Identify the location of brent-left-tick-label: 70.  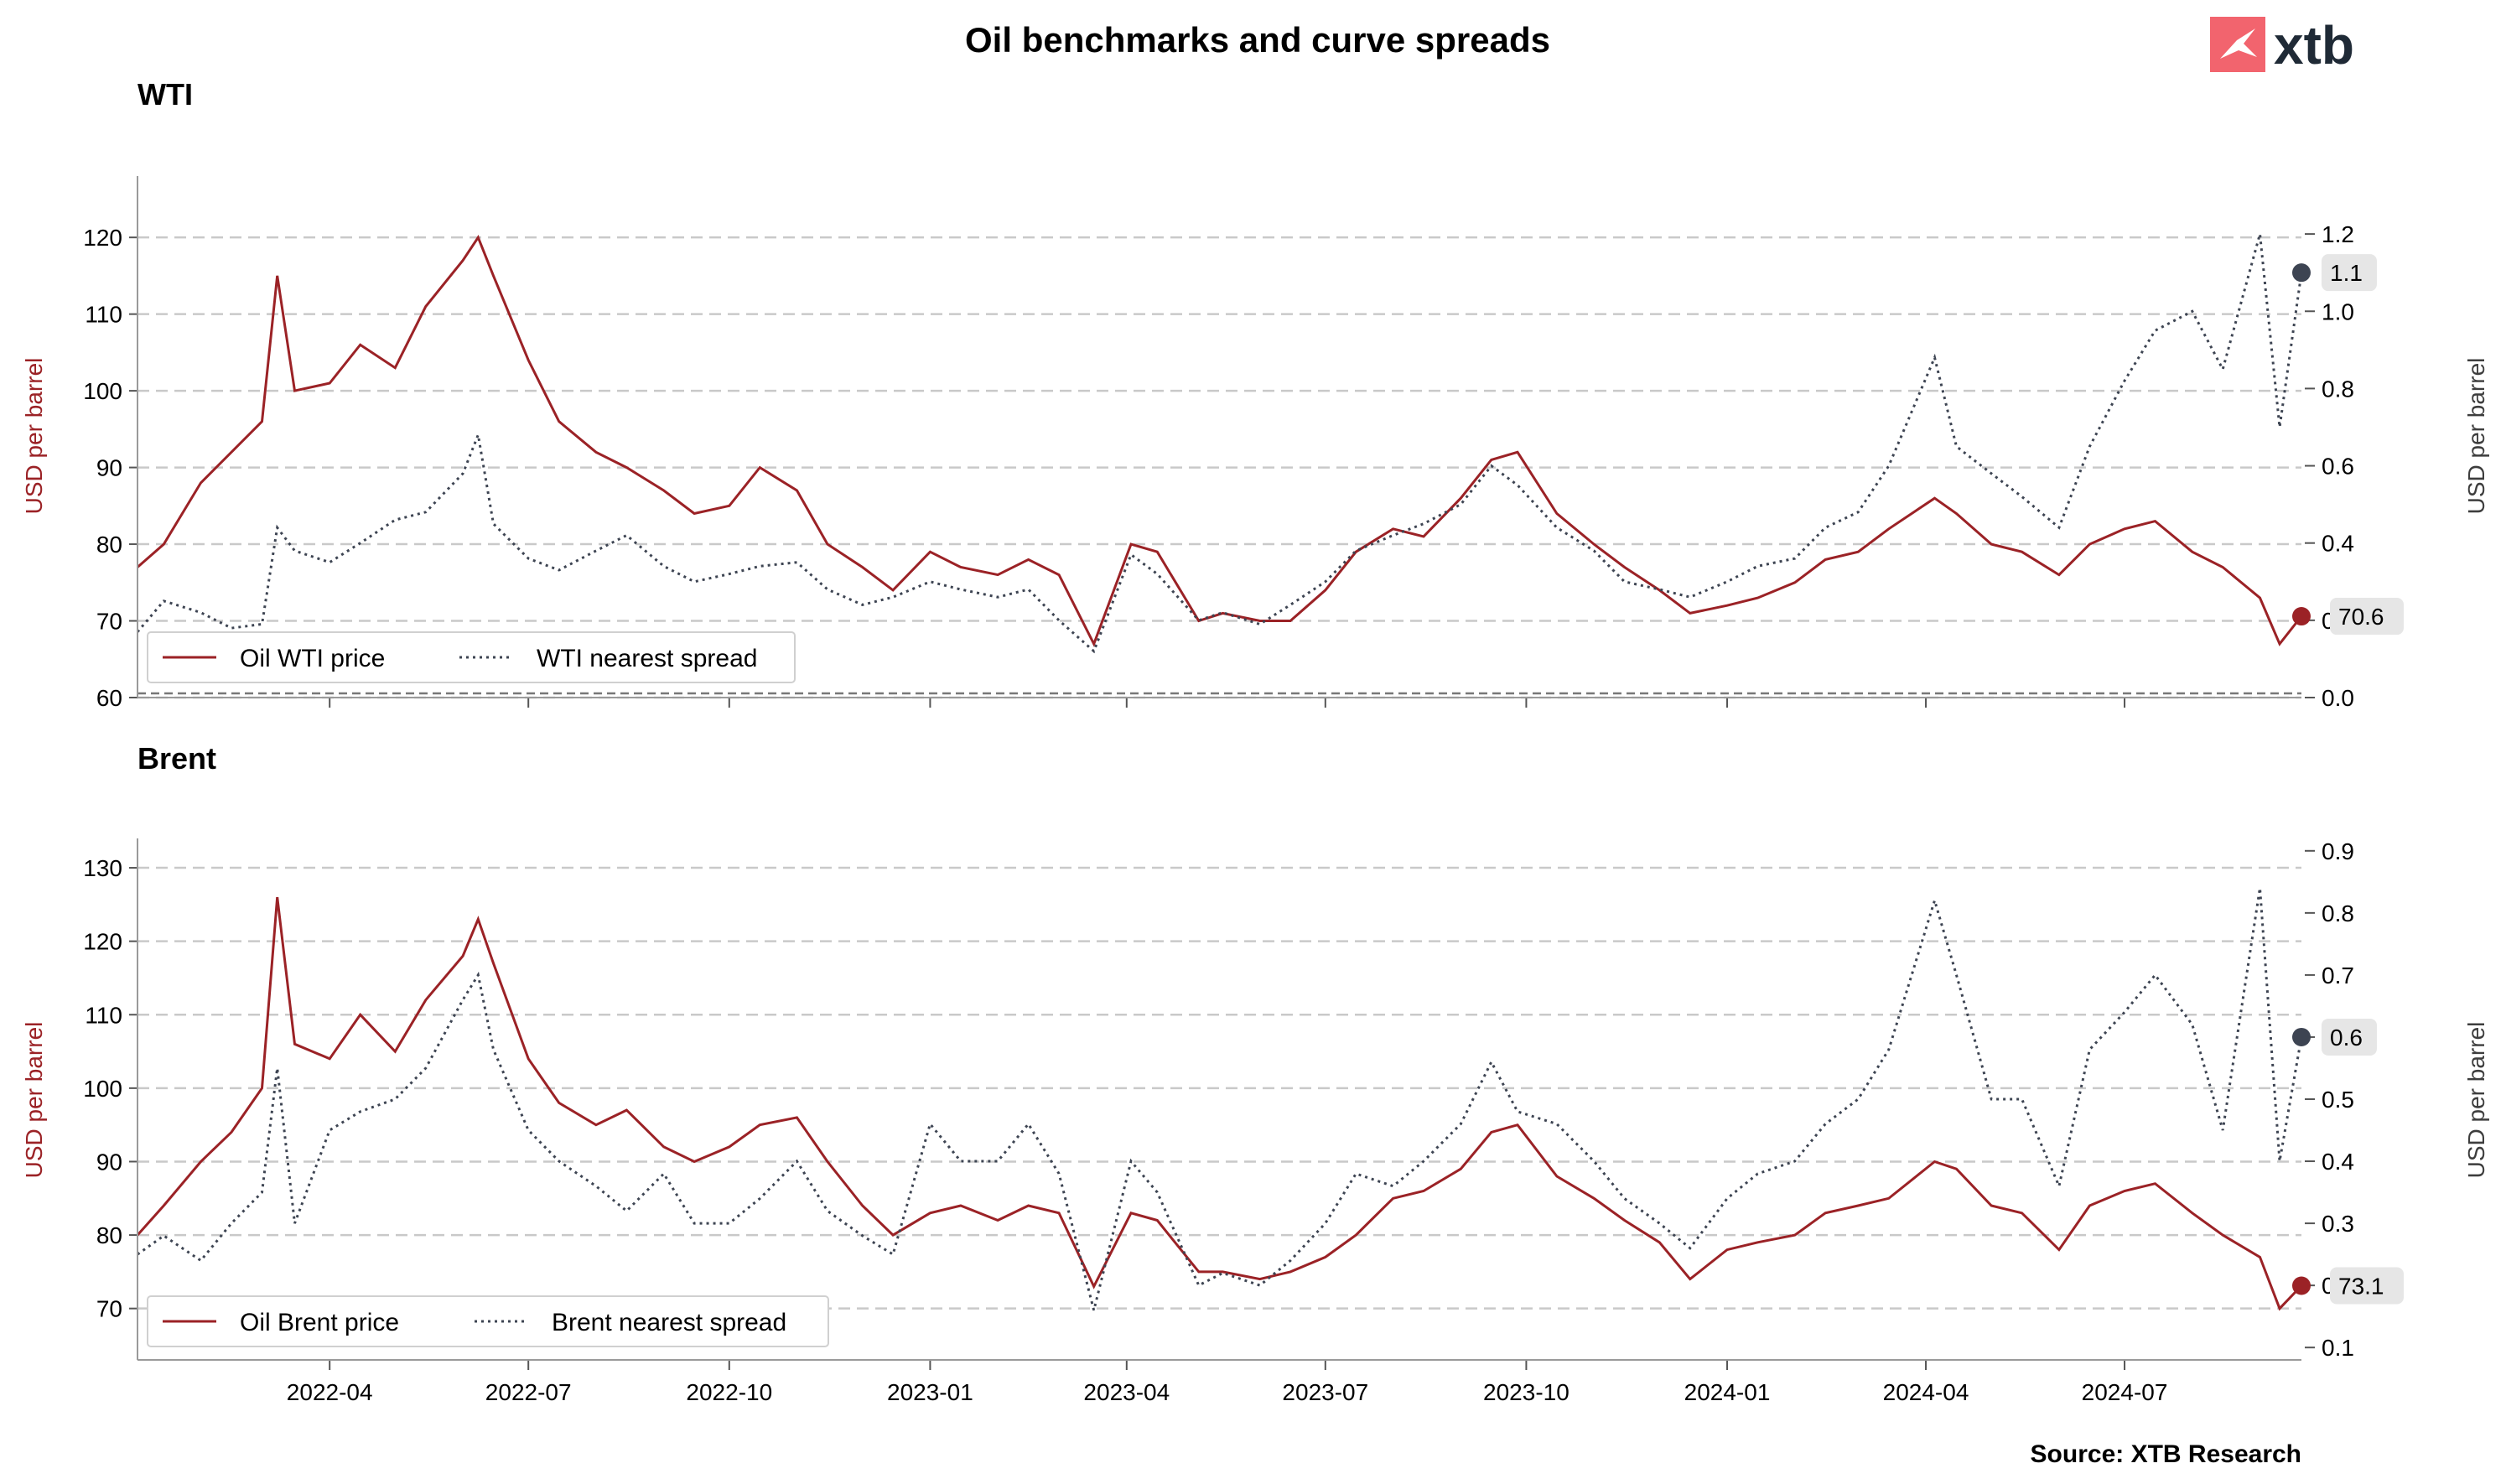
(109, 1309).